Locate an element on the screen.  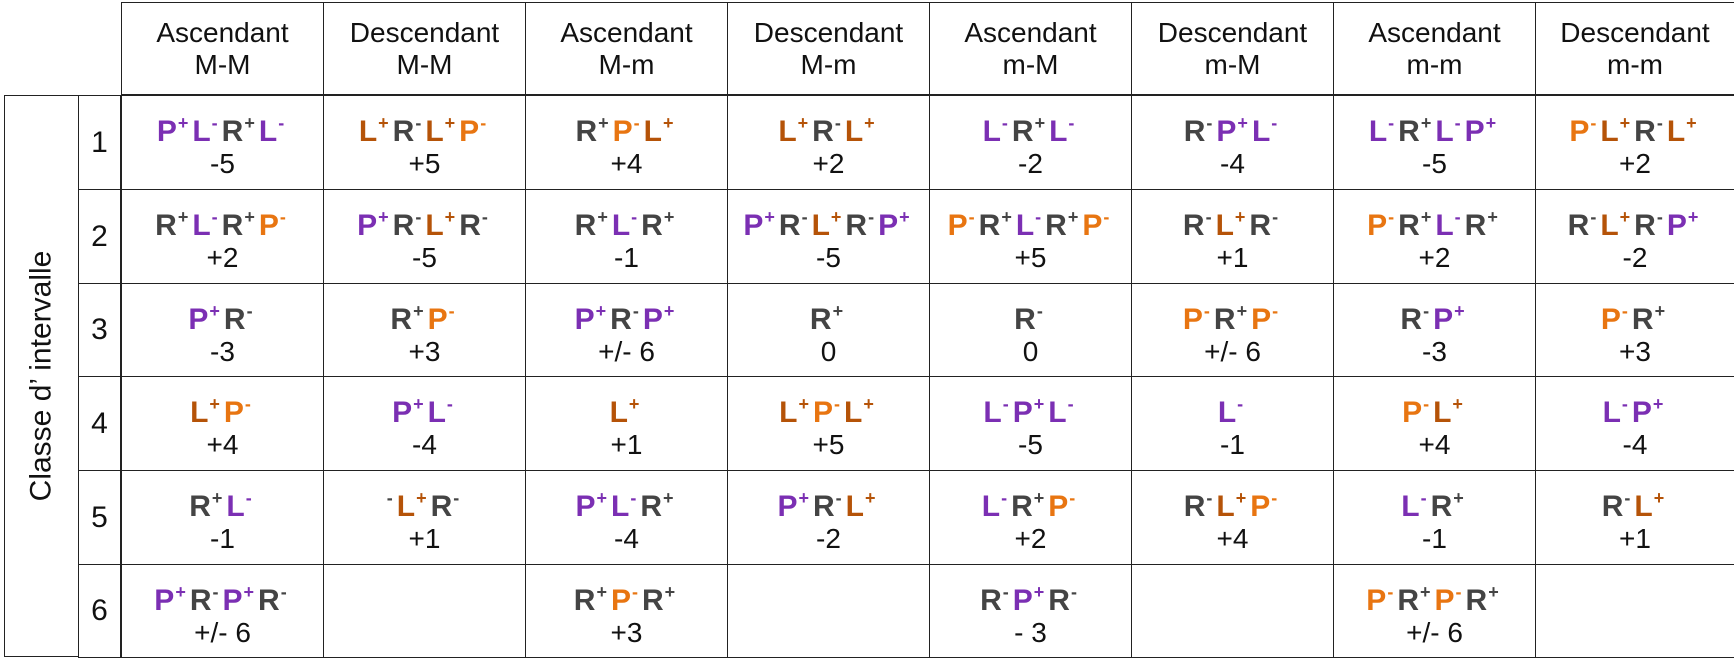
transformation-sequence: L+ R- L+ P- is located at coordinates (424, 127).